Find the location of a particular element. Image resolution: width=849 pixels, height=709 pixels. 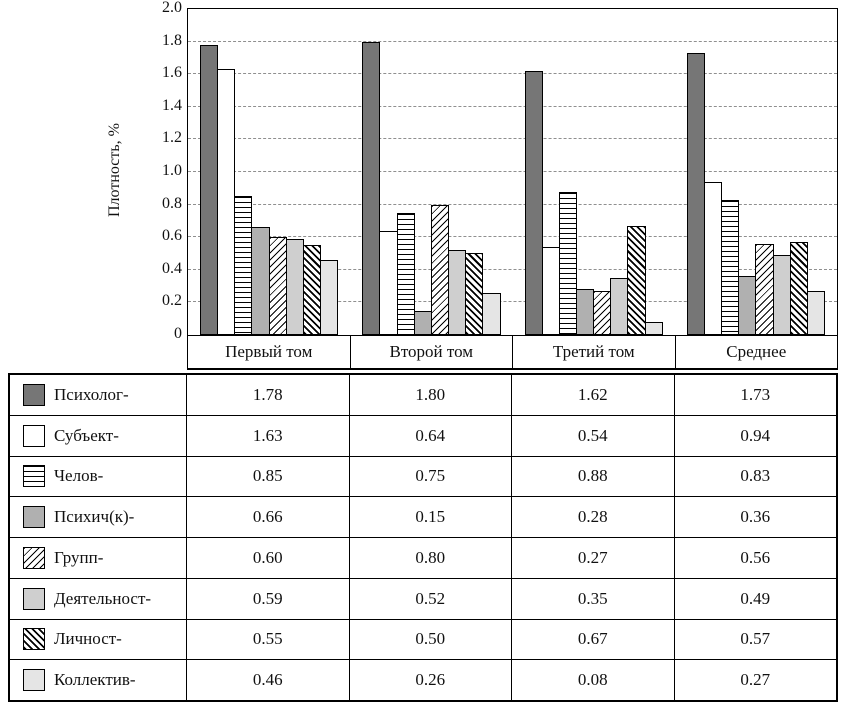

legend-label: Личност- is located at coordinates (88, 639).